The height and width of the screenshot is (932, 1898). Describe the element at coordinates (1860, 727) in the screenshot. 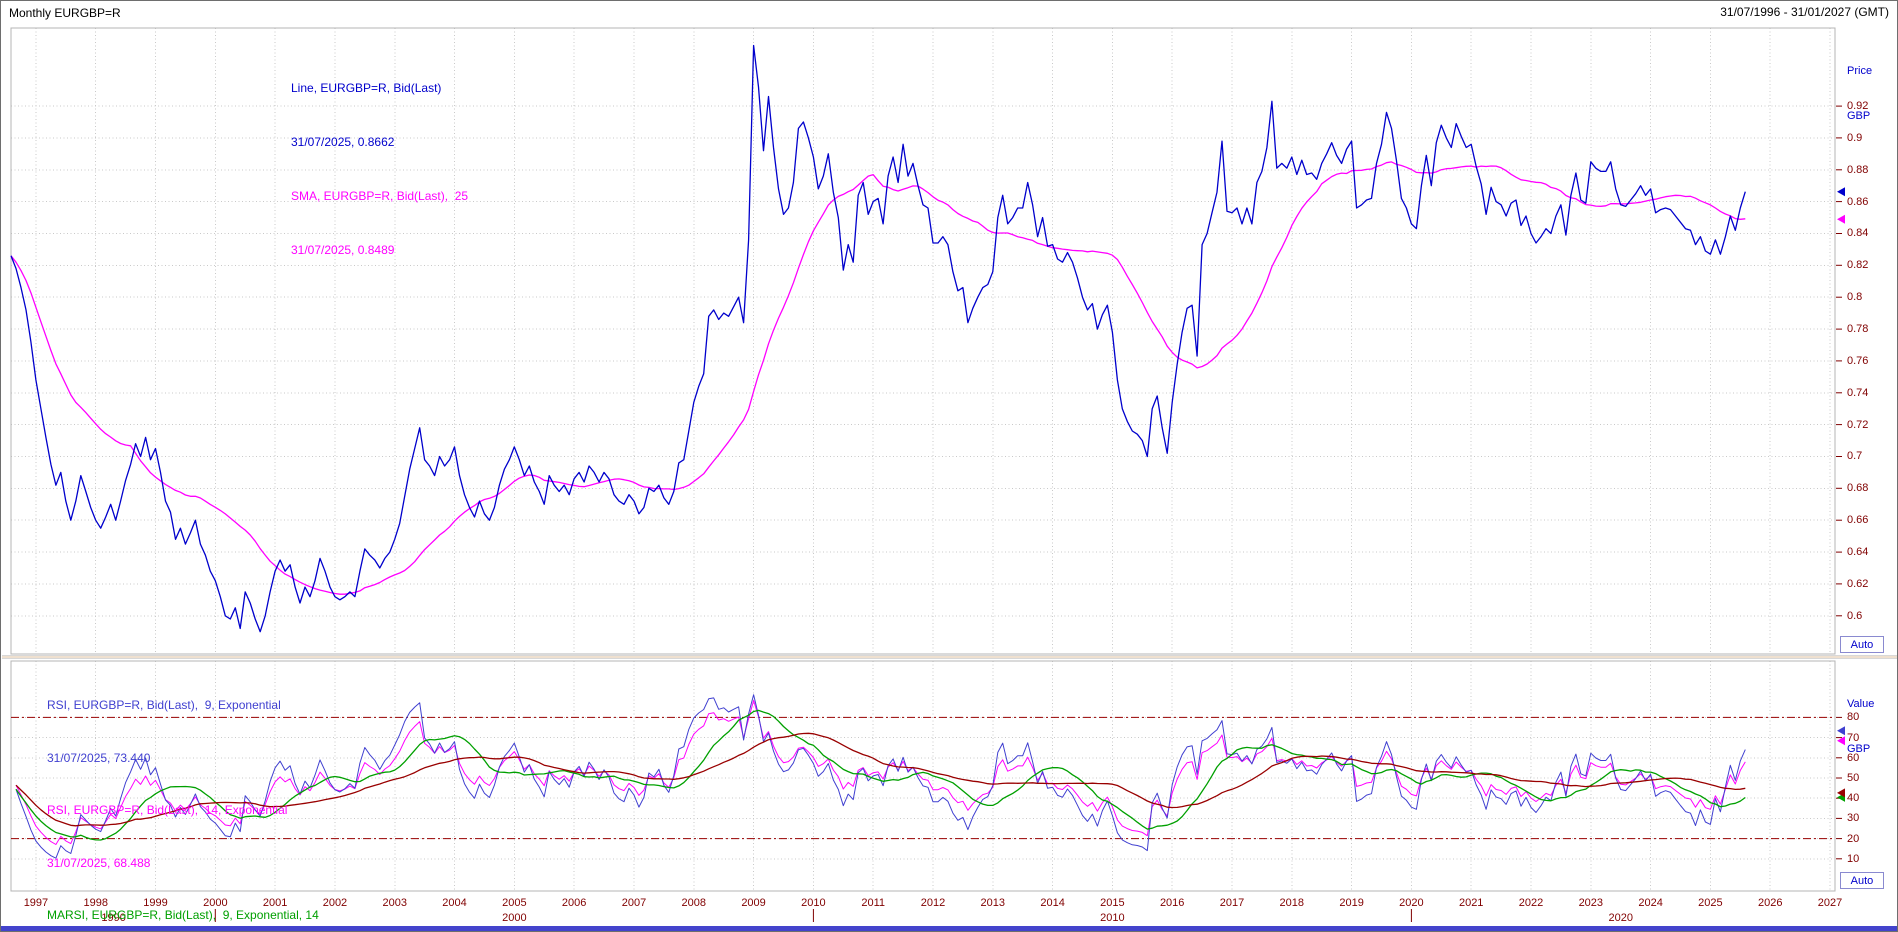

I see `value-axis-title: Value GBP` at that location.